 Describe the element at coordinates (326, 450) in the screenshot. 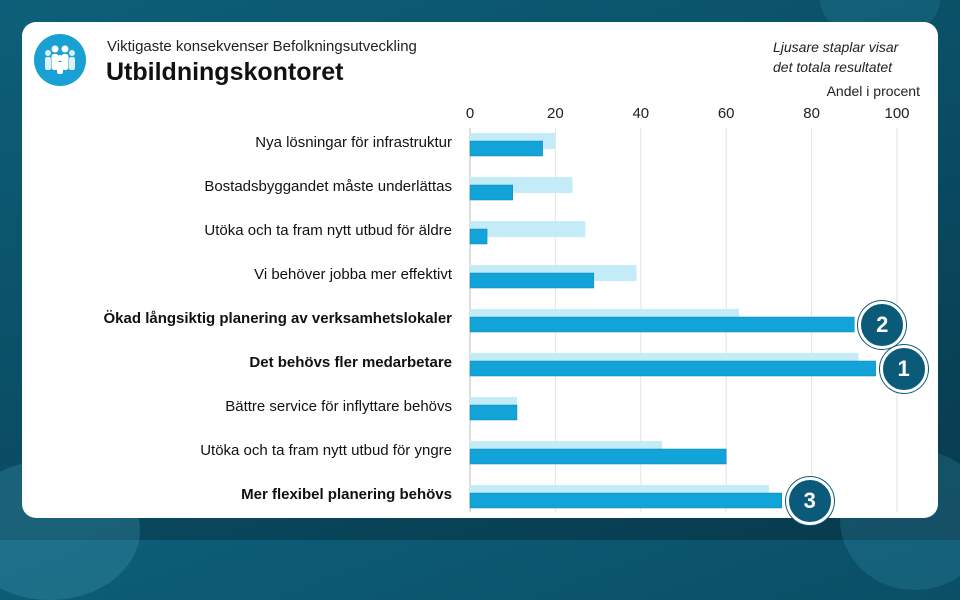

I see `category-label: Utöka och ta fram nytt utbud för yngre` at that location.